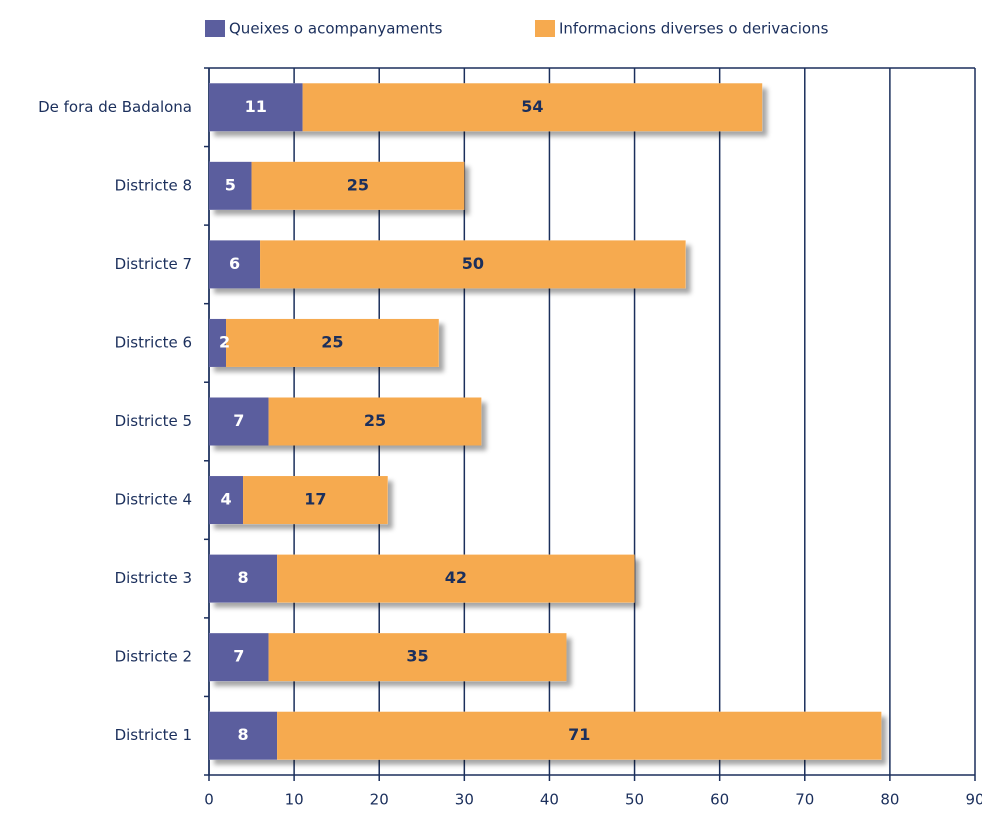  What do you see at coordinates (294, 800) in the screenshot?
I see `x-tick-label: 10` at bounding box center [294, 800].